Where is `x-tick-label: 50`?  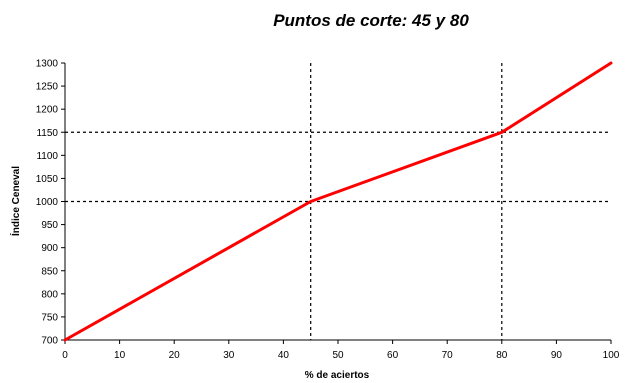
x-tick-label: 50 is located at coordinates (338, 355).